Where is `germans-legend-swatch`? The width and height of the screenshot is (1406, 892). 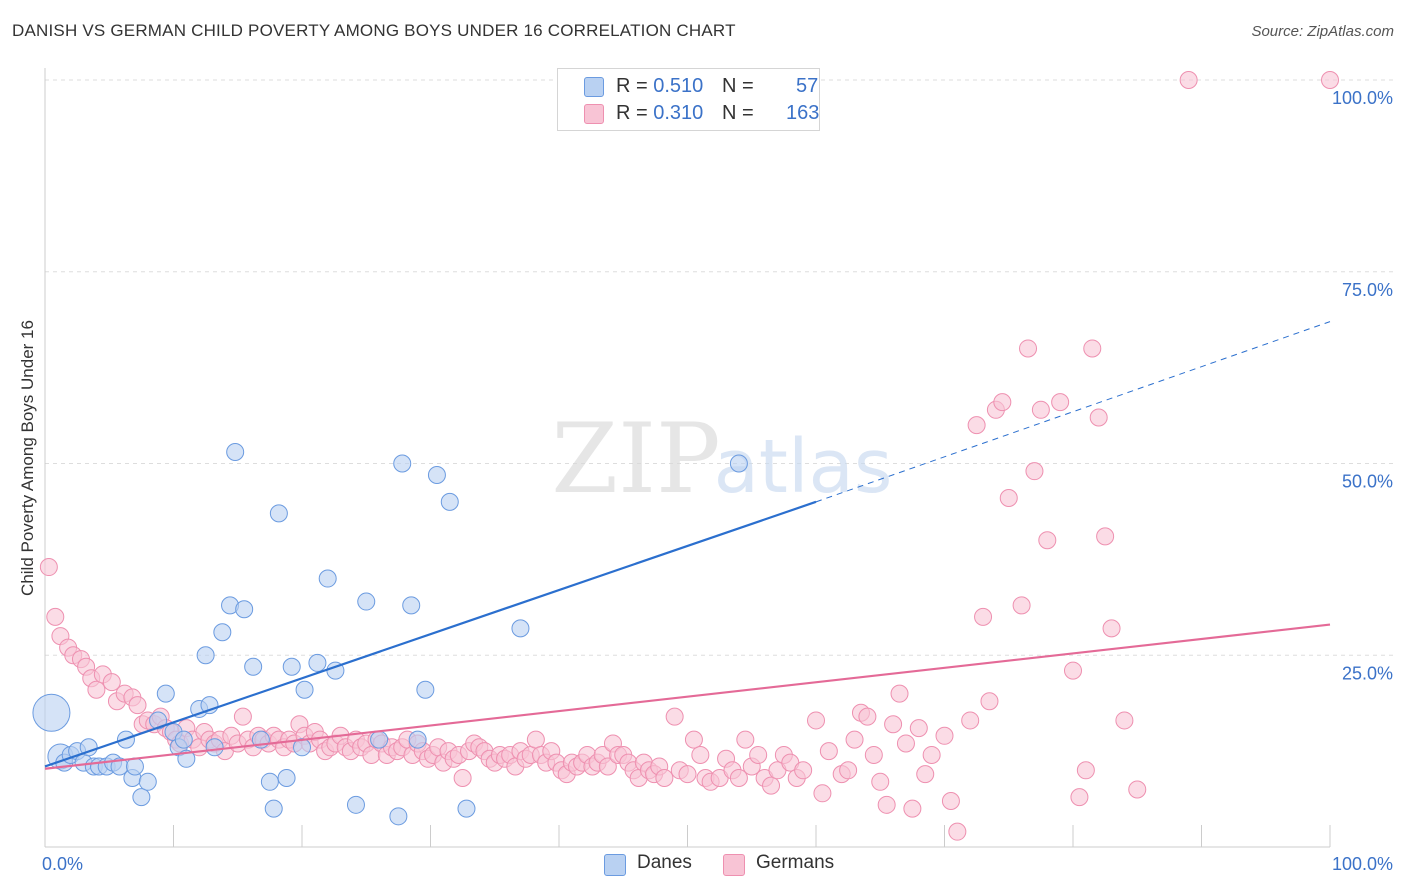 germans-legend-swatch is located at coordinates (734, 865).